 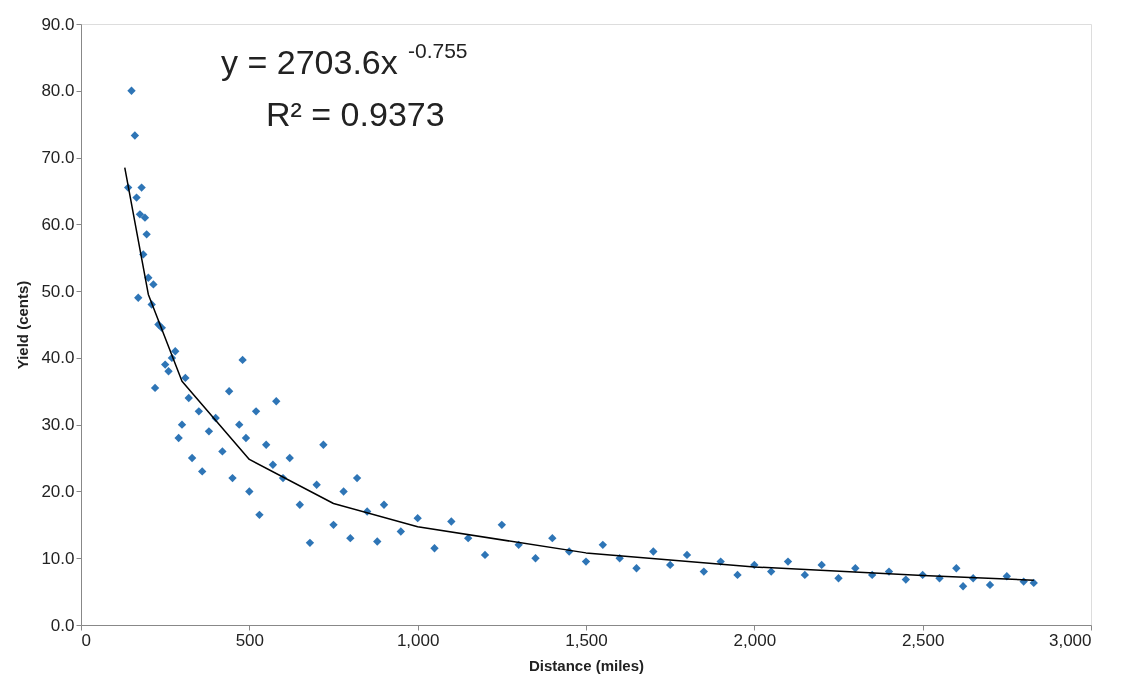 What do you see at coordinates (418, 640) in the screenshot?
I see `x-tick-label: 1,000` at bounding box center [418, 640].